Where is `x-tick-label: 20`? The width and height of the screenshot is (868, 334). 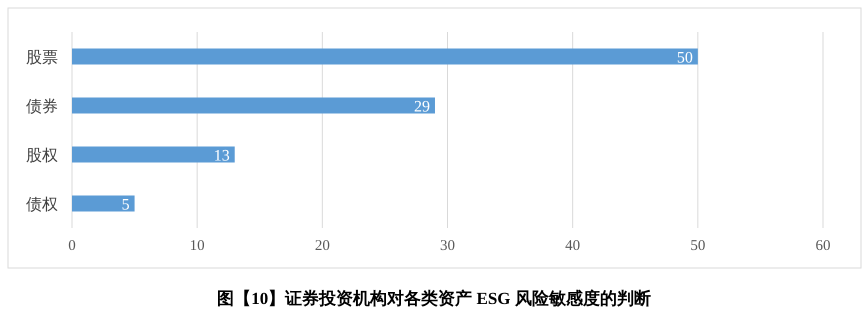 x-tick-label: 20 is located at coordinates (322, 246).